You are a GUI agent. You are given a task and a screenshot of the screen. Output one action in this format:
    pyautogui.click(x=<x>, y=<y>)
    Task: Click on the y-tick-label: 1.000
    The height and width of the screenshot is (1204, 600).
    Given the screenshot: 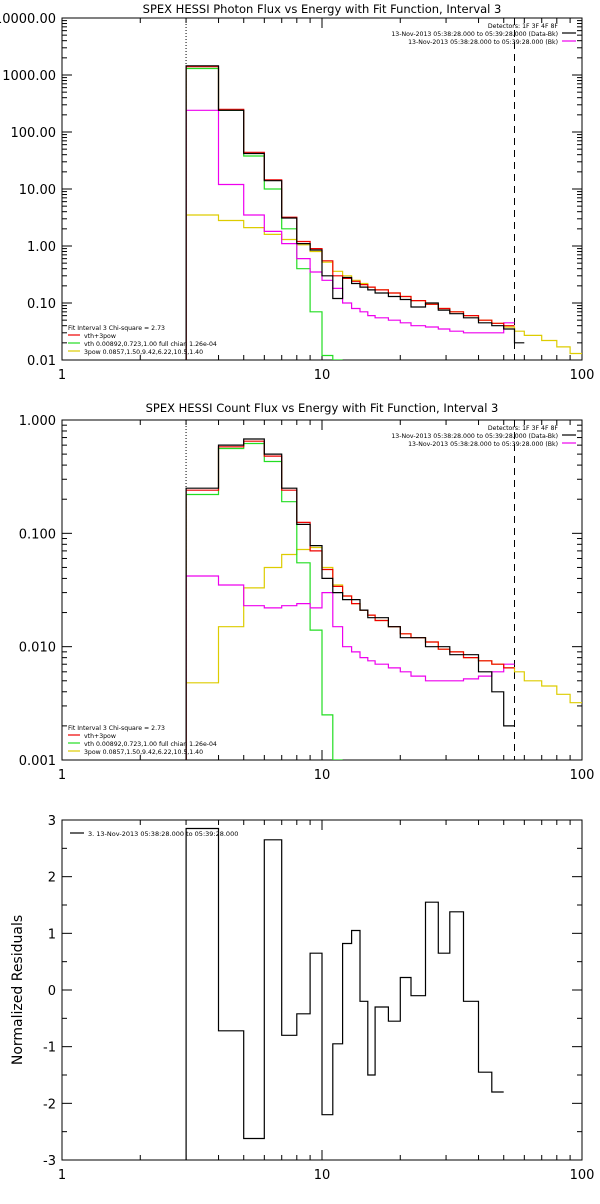 What is the action you would take?
    pyautogui.click(x=37, y=421)
    